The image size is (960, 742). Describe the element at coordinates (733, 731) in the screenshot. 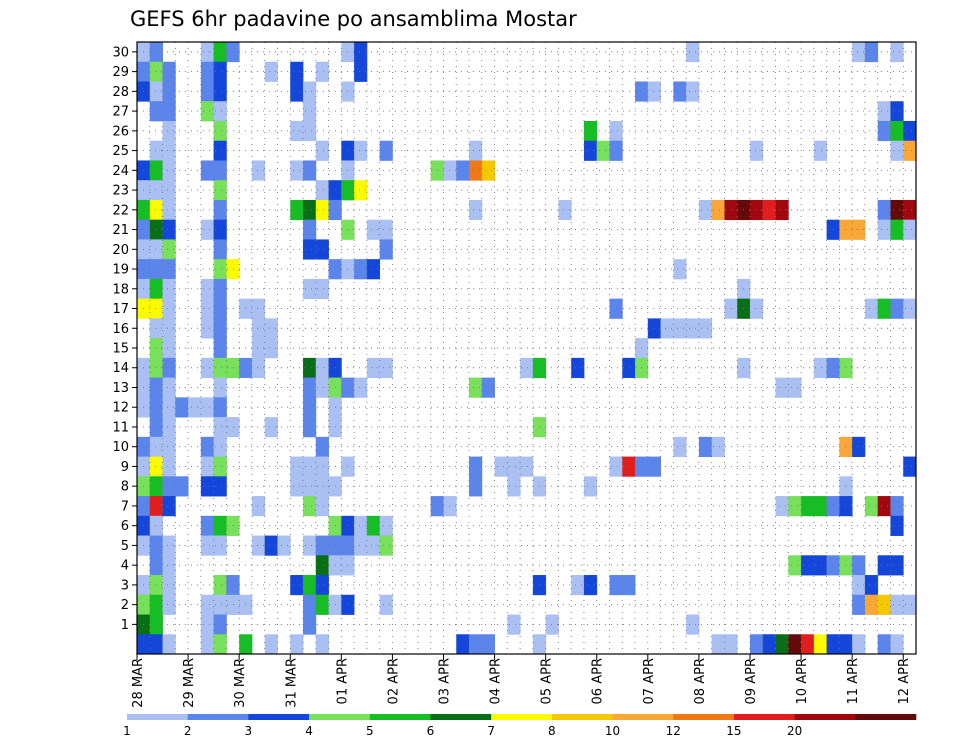

I see `colorbar-label: 15` at that location.